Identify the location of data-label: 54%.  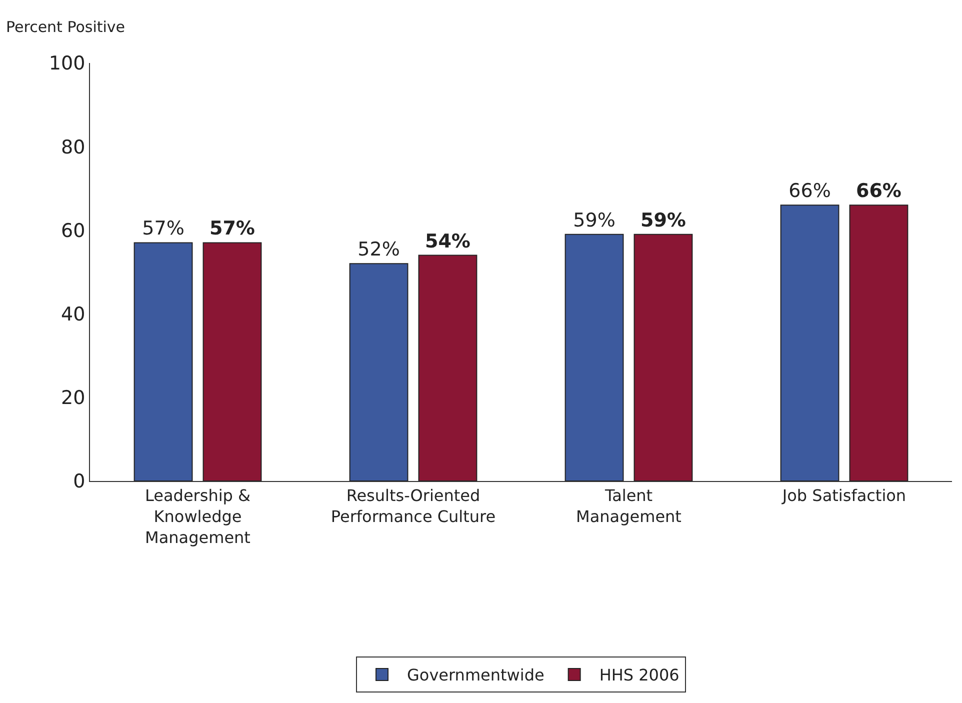
(447, 241).